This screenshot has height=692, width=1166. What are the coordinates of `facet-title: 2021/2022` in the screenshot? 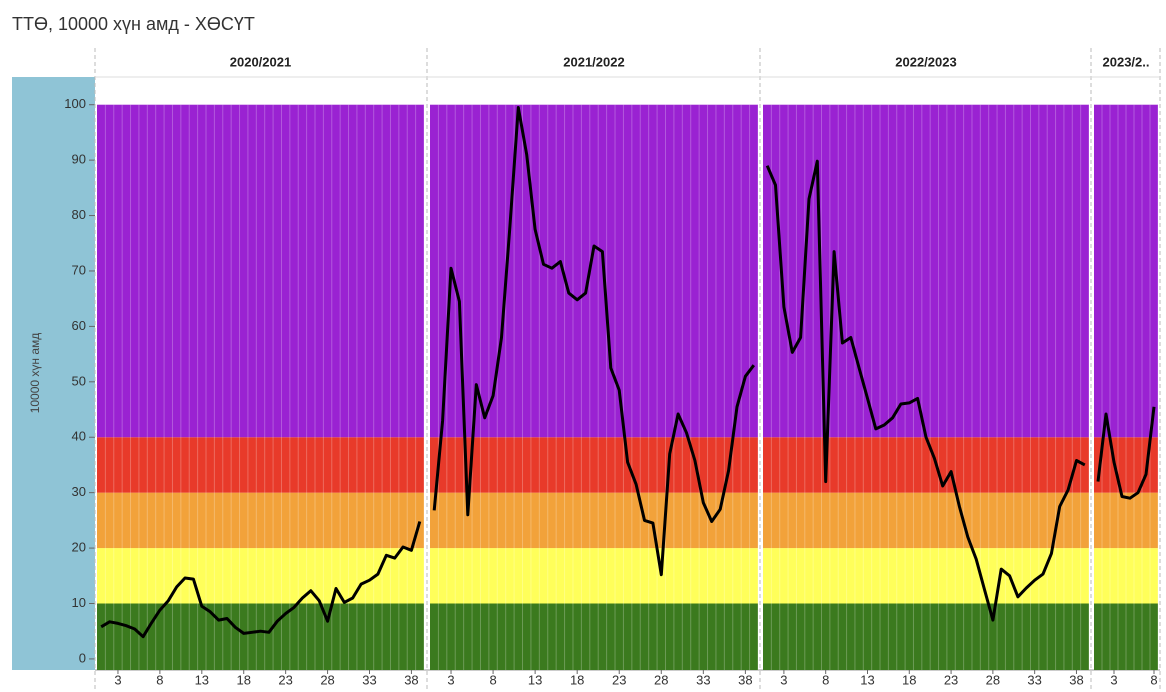 It's located at (593, 61).